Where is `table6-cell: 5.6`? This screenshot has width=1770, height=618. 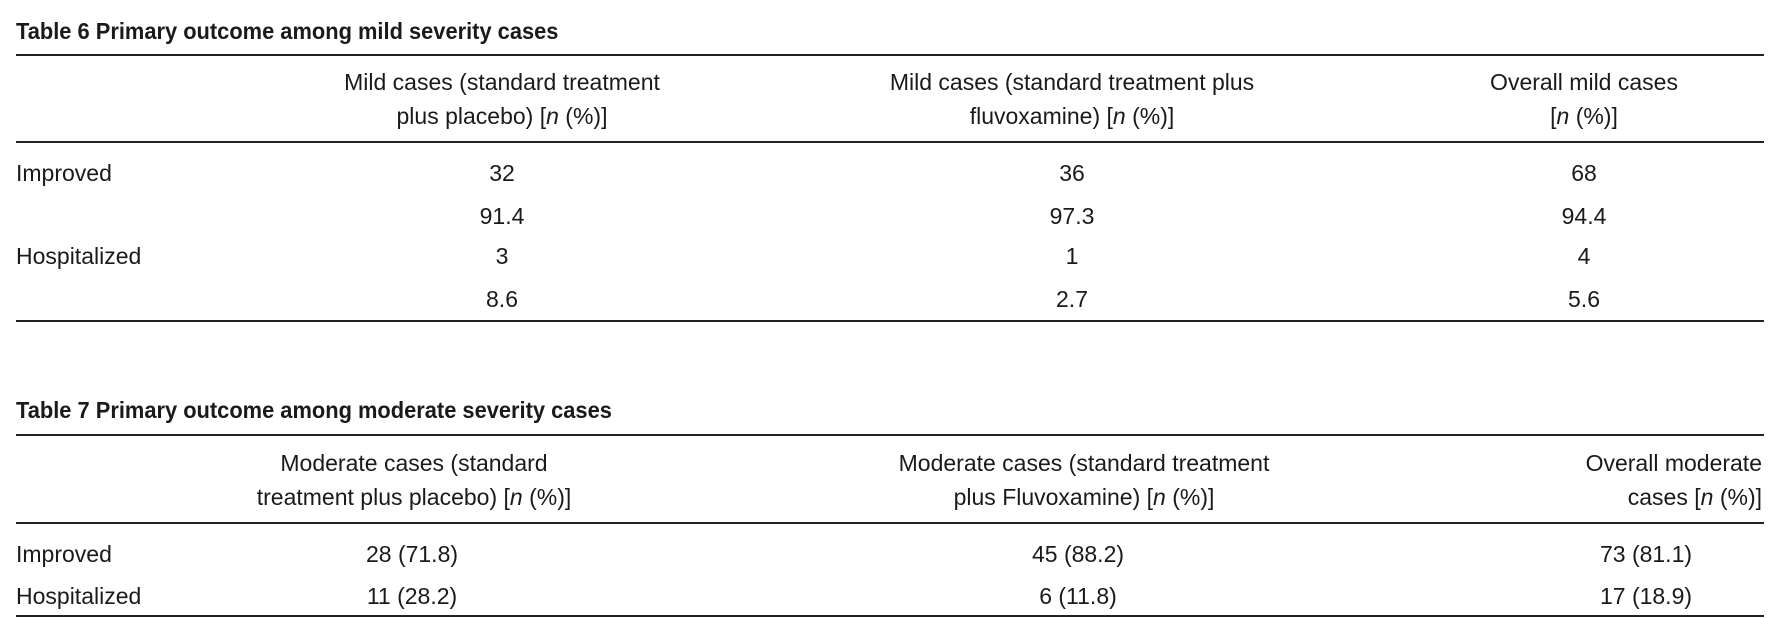 table6-cell: 5.6 is located at coordinates (1584, 299).